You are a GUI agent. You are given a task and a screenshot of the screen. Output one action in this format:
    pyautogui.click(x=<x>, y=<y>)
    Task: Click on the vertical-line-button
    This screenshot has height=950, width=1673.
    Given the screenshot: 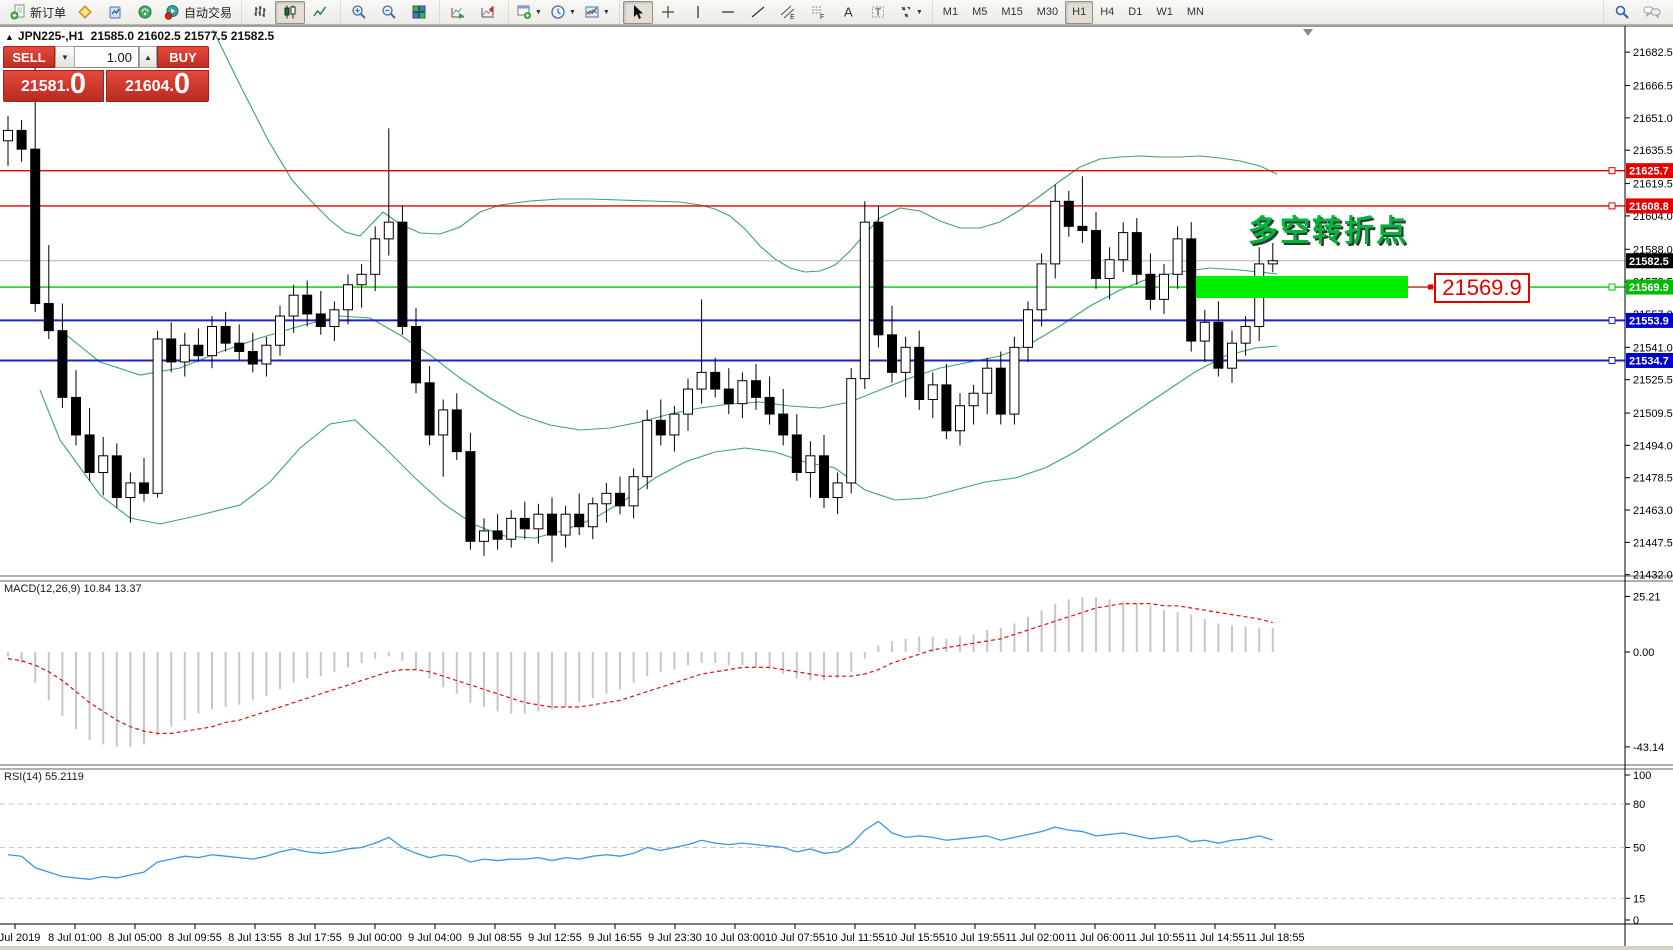 What is the action you would take?
    pyautogui.click(x=698, y=12)
    